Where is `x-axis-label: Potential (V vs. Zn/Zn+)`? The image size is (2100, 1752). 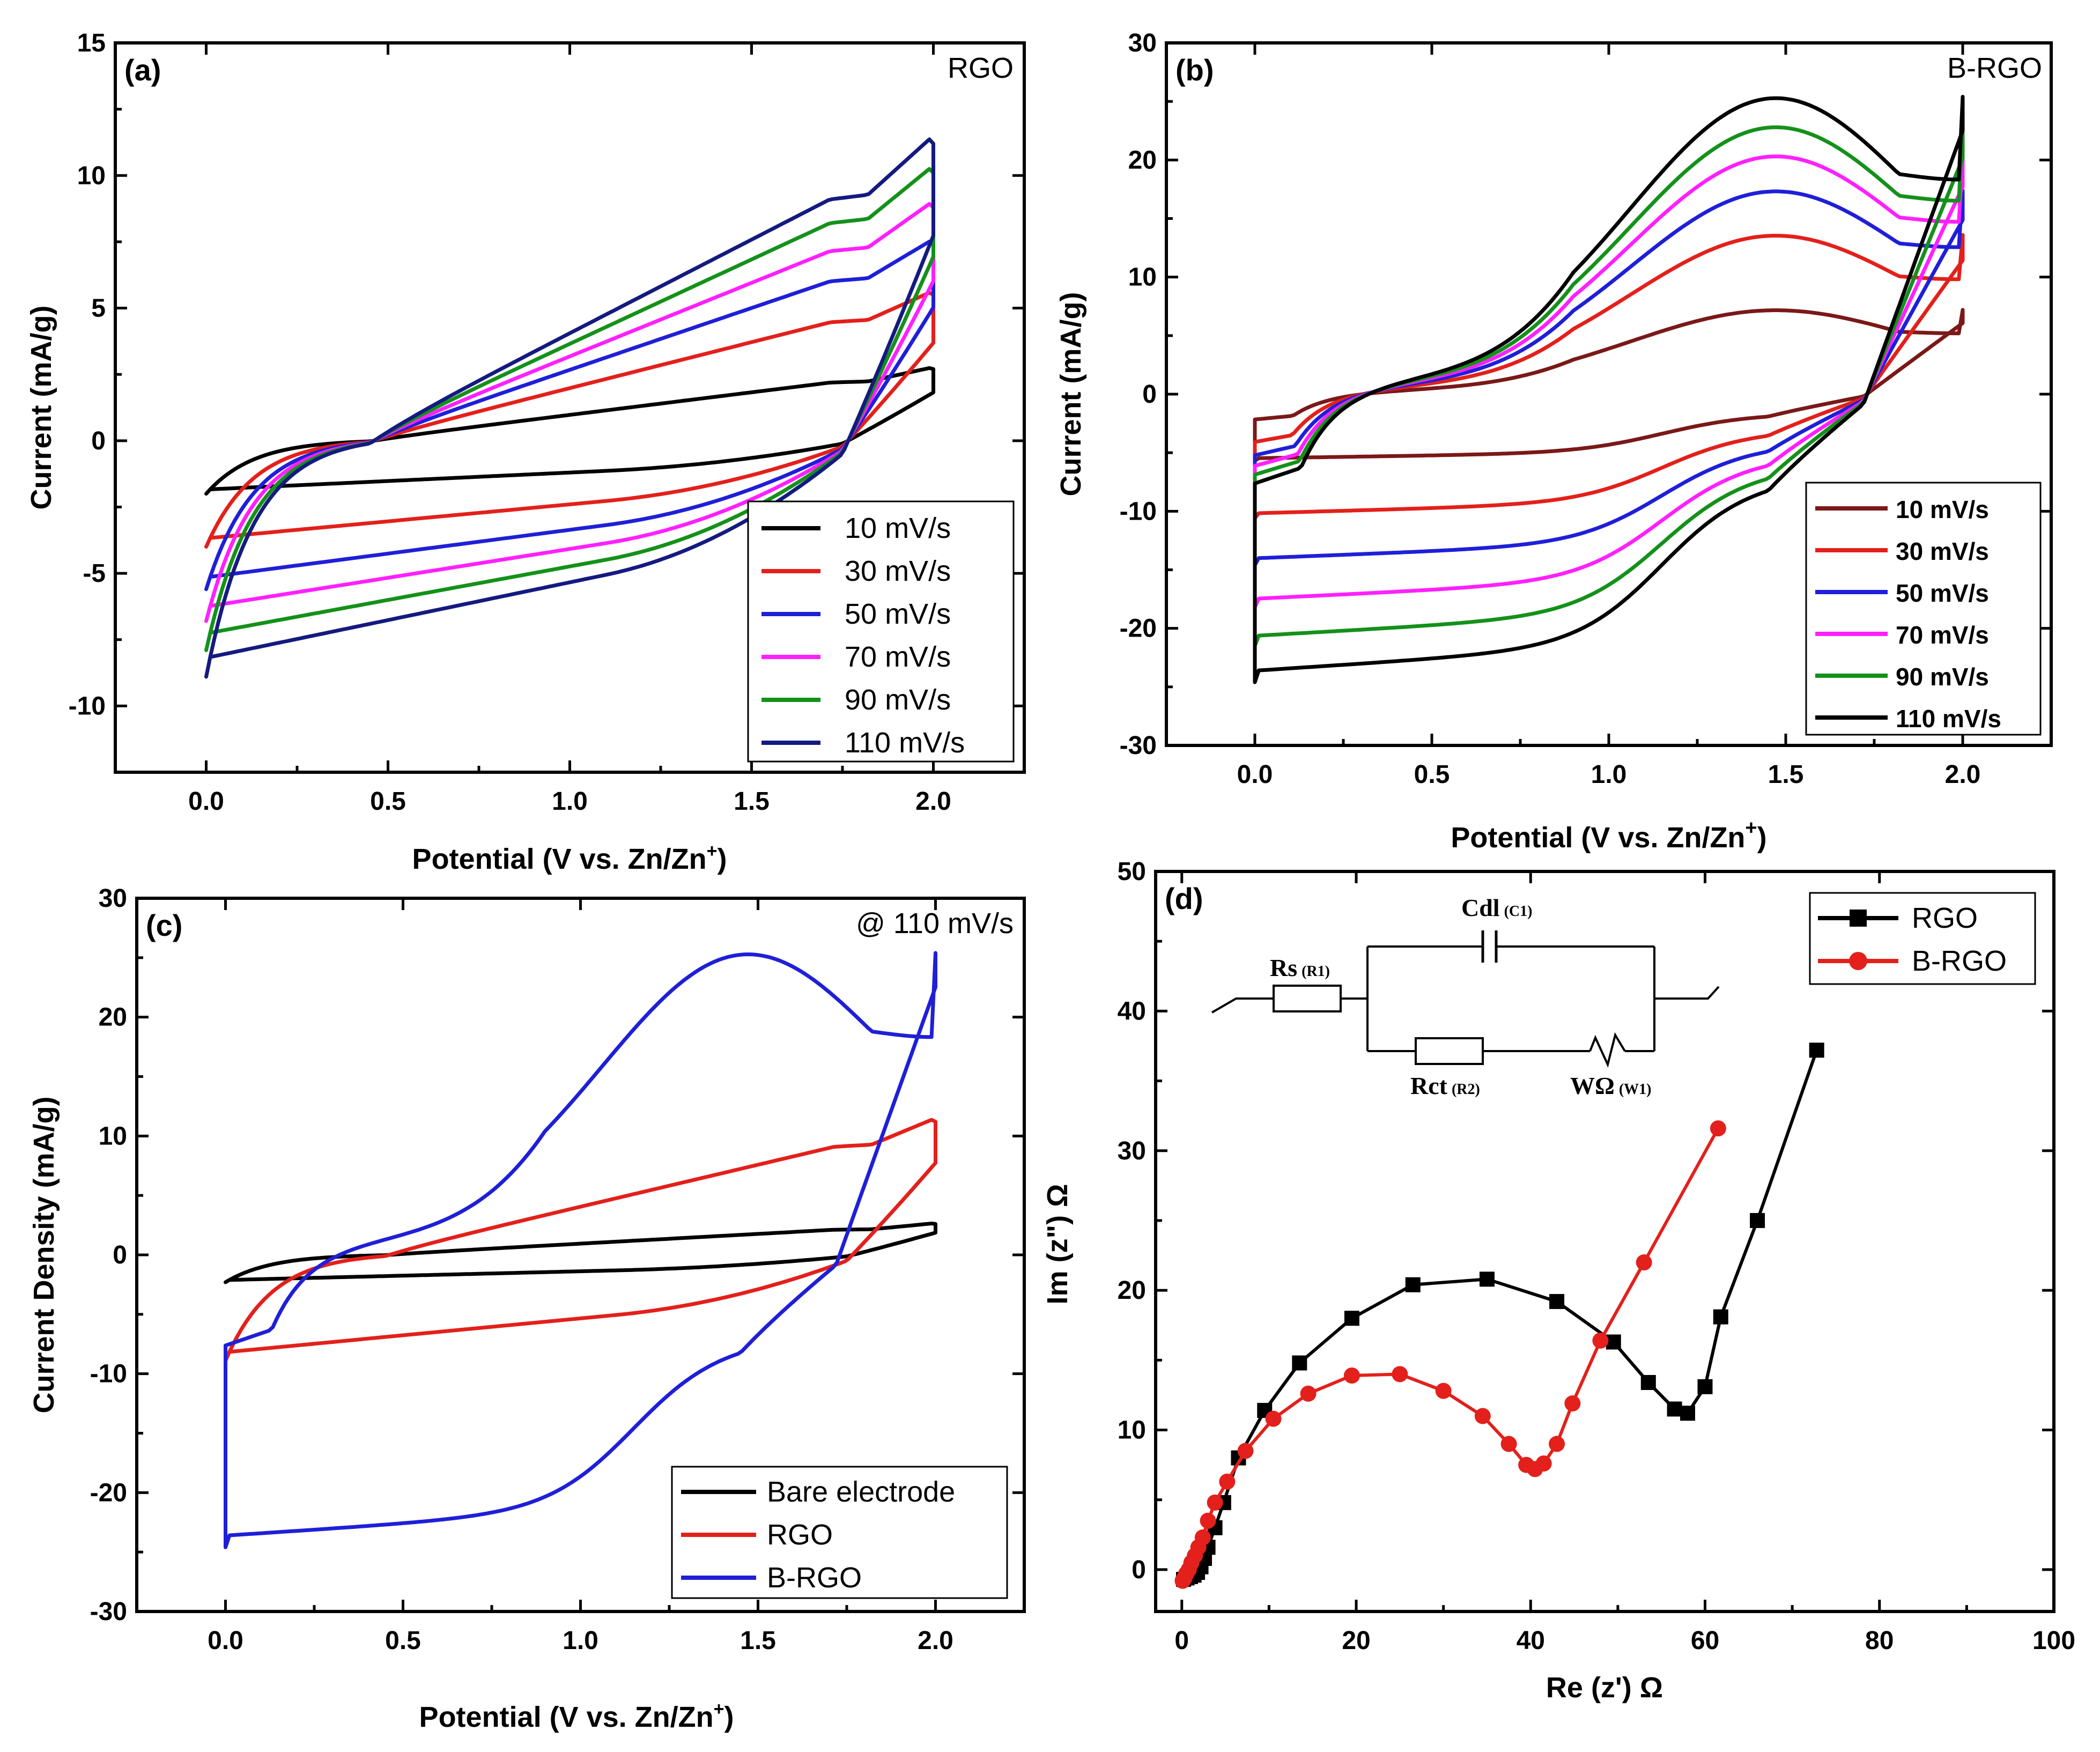
x-axis-label: Potential (V vs. Zn/Zn+) is located at coordinates (1609, 836).